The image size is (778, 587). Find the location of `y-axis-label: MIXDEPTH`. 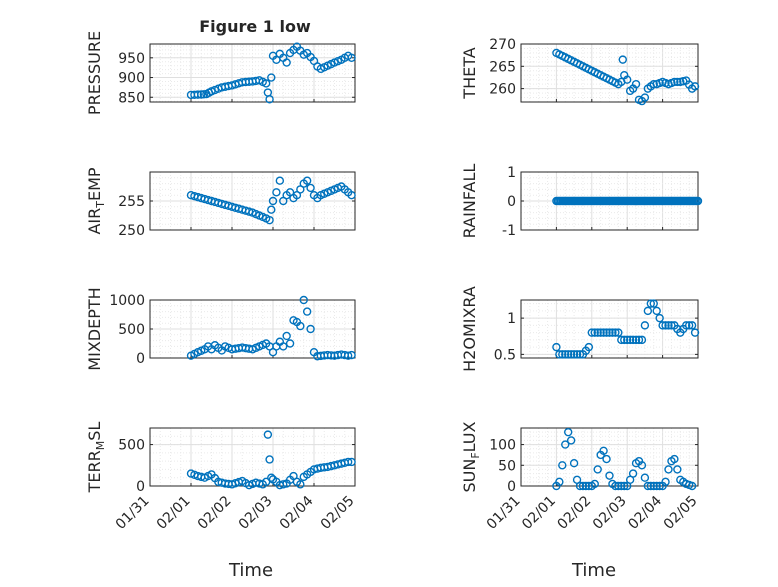

y-axis-label: MIXDEPTH is located at coordinates (94, 328).